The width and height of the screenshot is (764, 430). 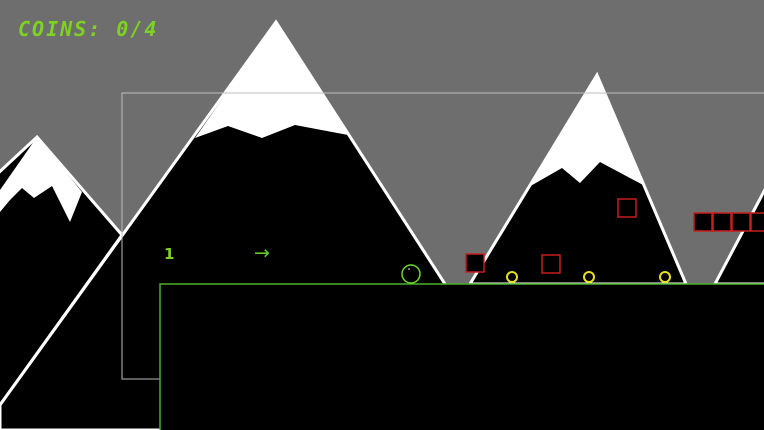 I want to click on snow-cap-right, so click(x=586, y=131).